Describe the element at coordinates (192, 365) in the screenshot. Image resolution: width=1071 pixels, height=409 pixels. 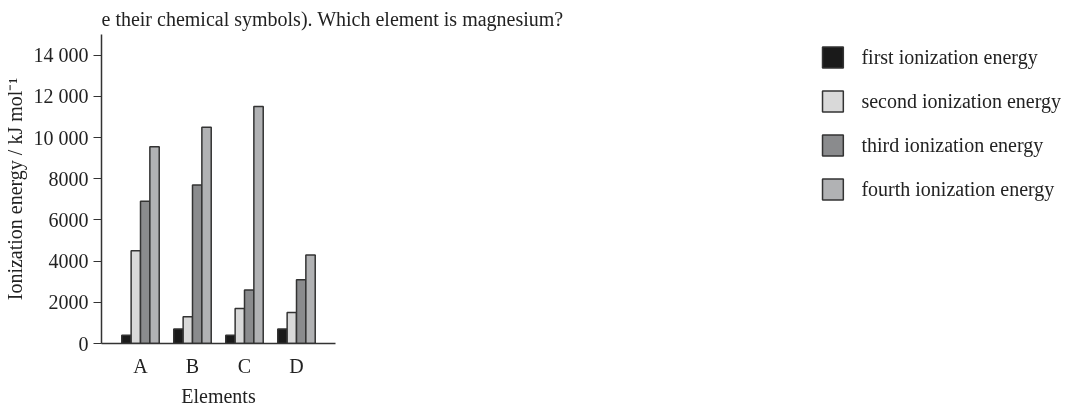
I see `x-tick-label: B` at that location.